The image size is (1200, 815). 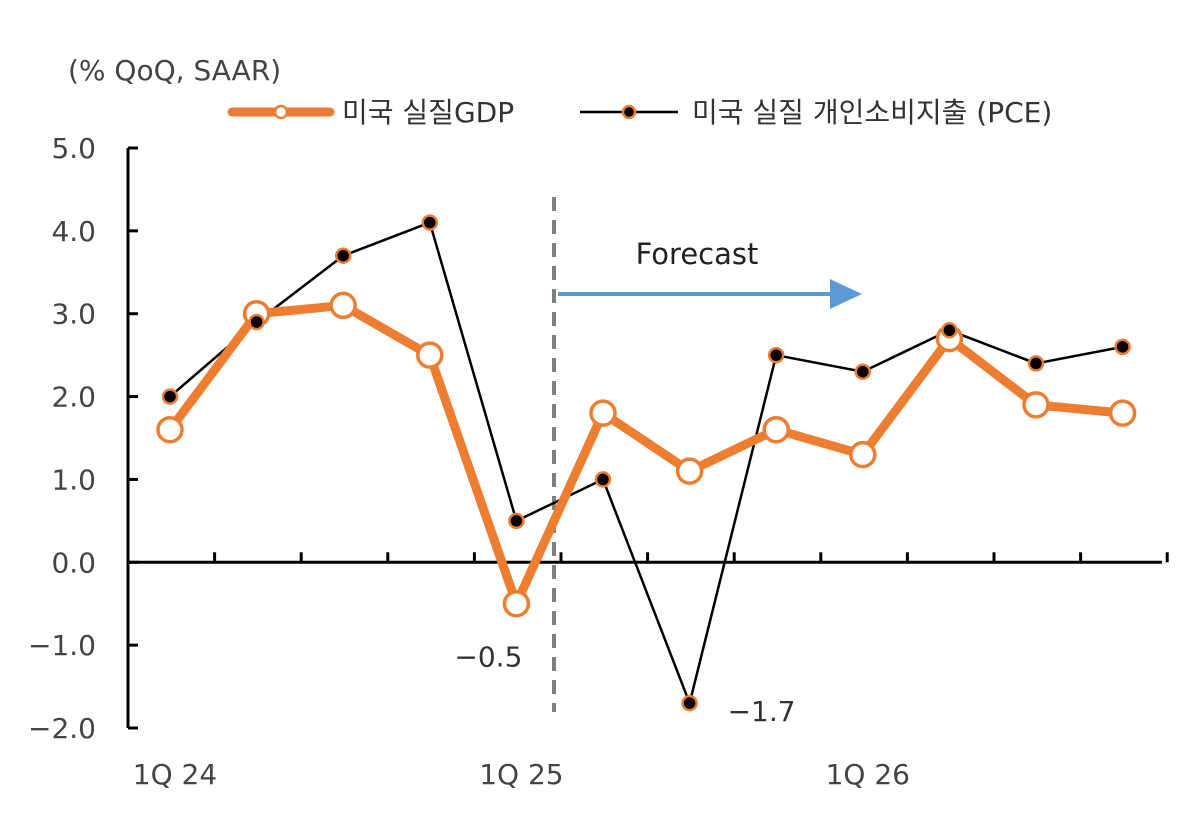 I want to click on legend-swatch-gdp-marker, so click(x=281, y=112).